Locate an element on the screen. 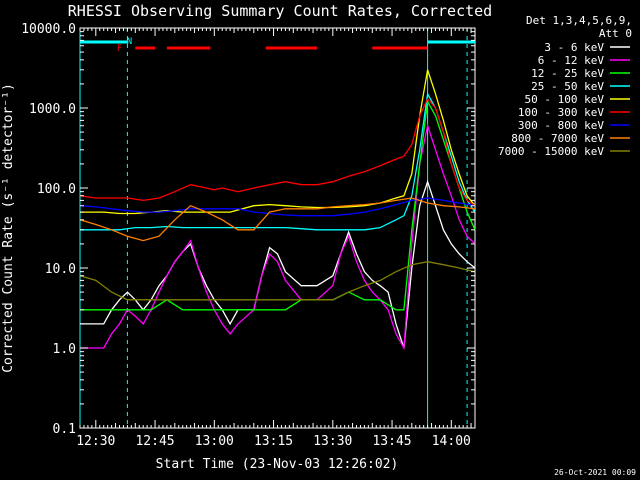  y-axis-label: Corrected Count Rate (s⁻¹ detector⁻¹) is located at coordinates (8, 228).